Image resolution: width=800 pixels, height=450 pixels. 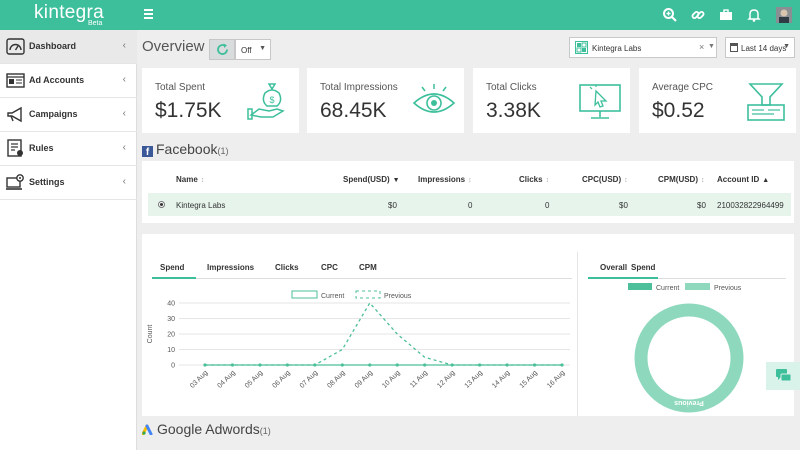 I want to click on x-tick-label: 16 Aug, so click(x=556, y=379).